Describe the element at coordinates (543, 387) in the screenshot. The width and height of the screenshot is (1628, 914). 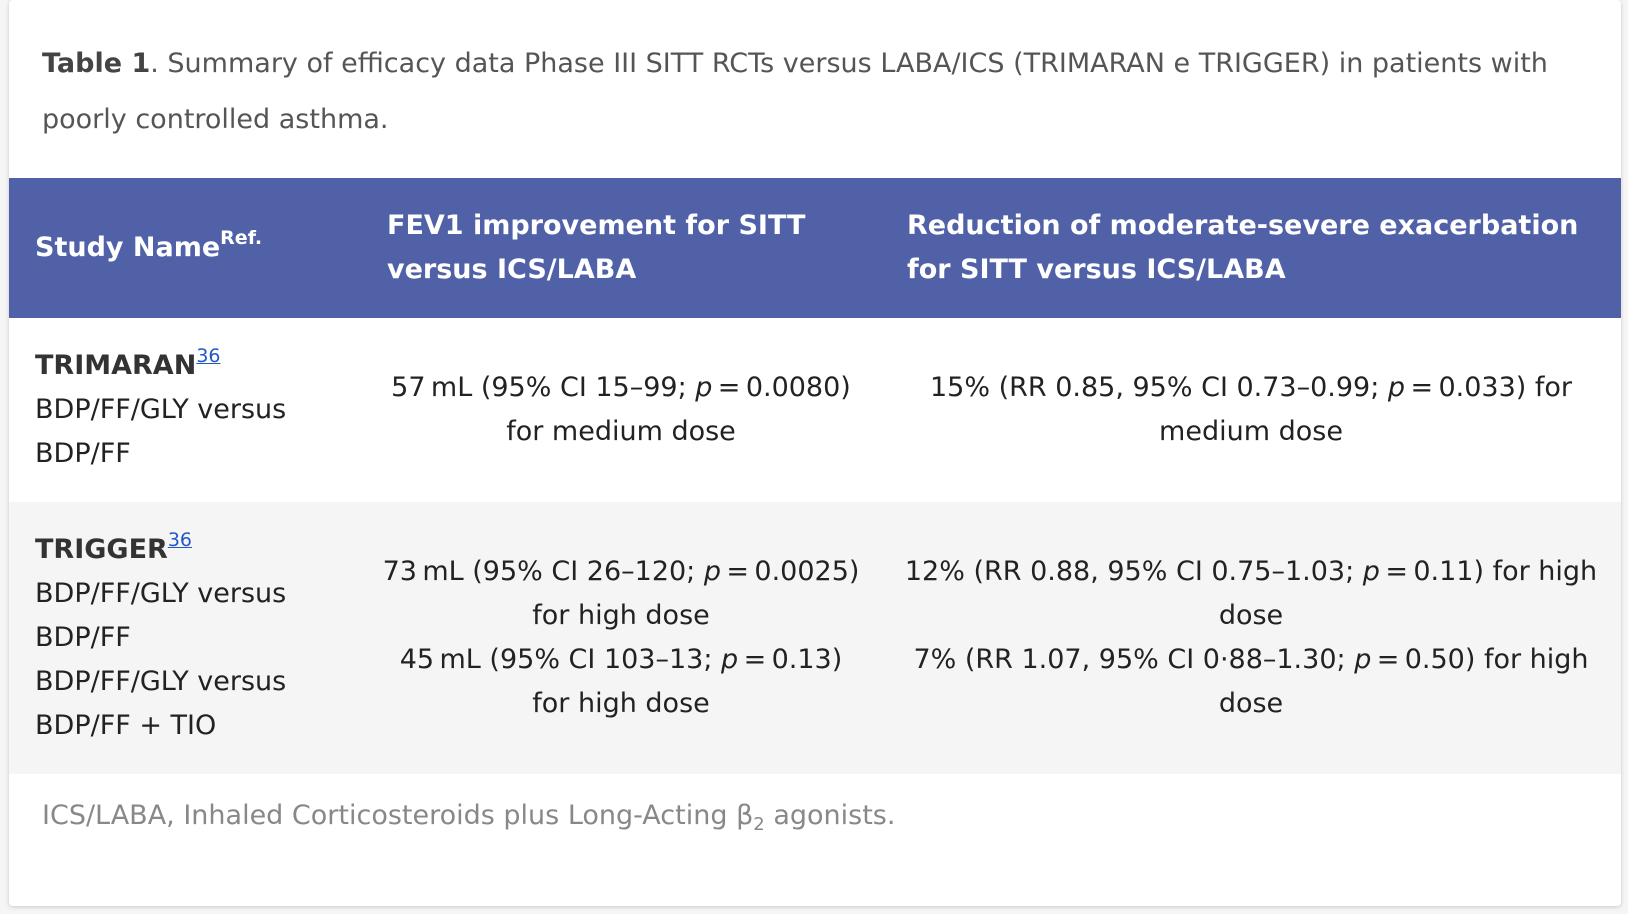
I see `result-text: 57 mL (95% CI 15–99;` at that location.